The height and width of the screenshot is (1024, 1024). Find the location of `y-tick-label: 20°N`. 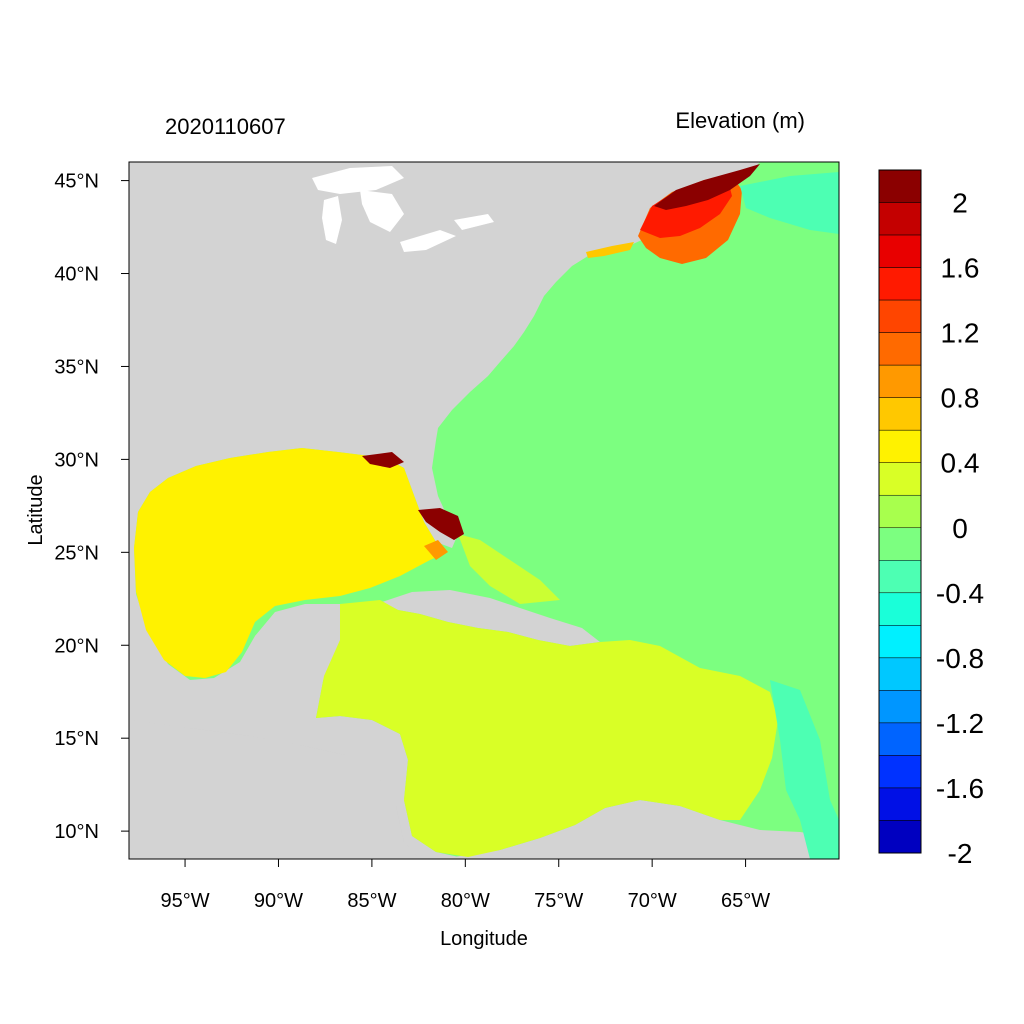

y-tick-label: 20°N is located at coordinates (76, 646).